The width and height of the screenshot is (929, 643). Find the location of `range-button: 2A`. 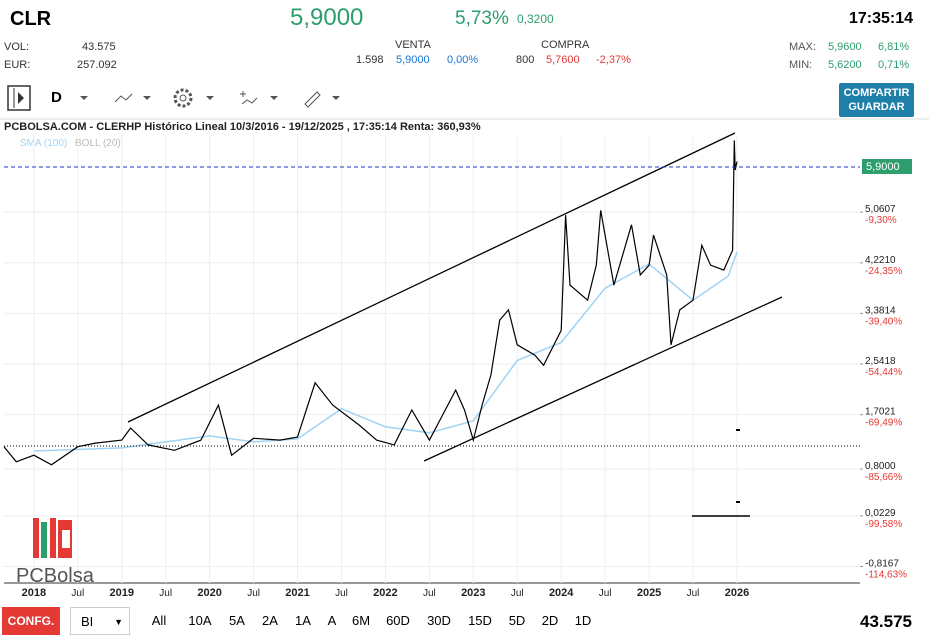

range-button: 2A is located at coordinates (270, 620).